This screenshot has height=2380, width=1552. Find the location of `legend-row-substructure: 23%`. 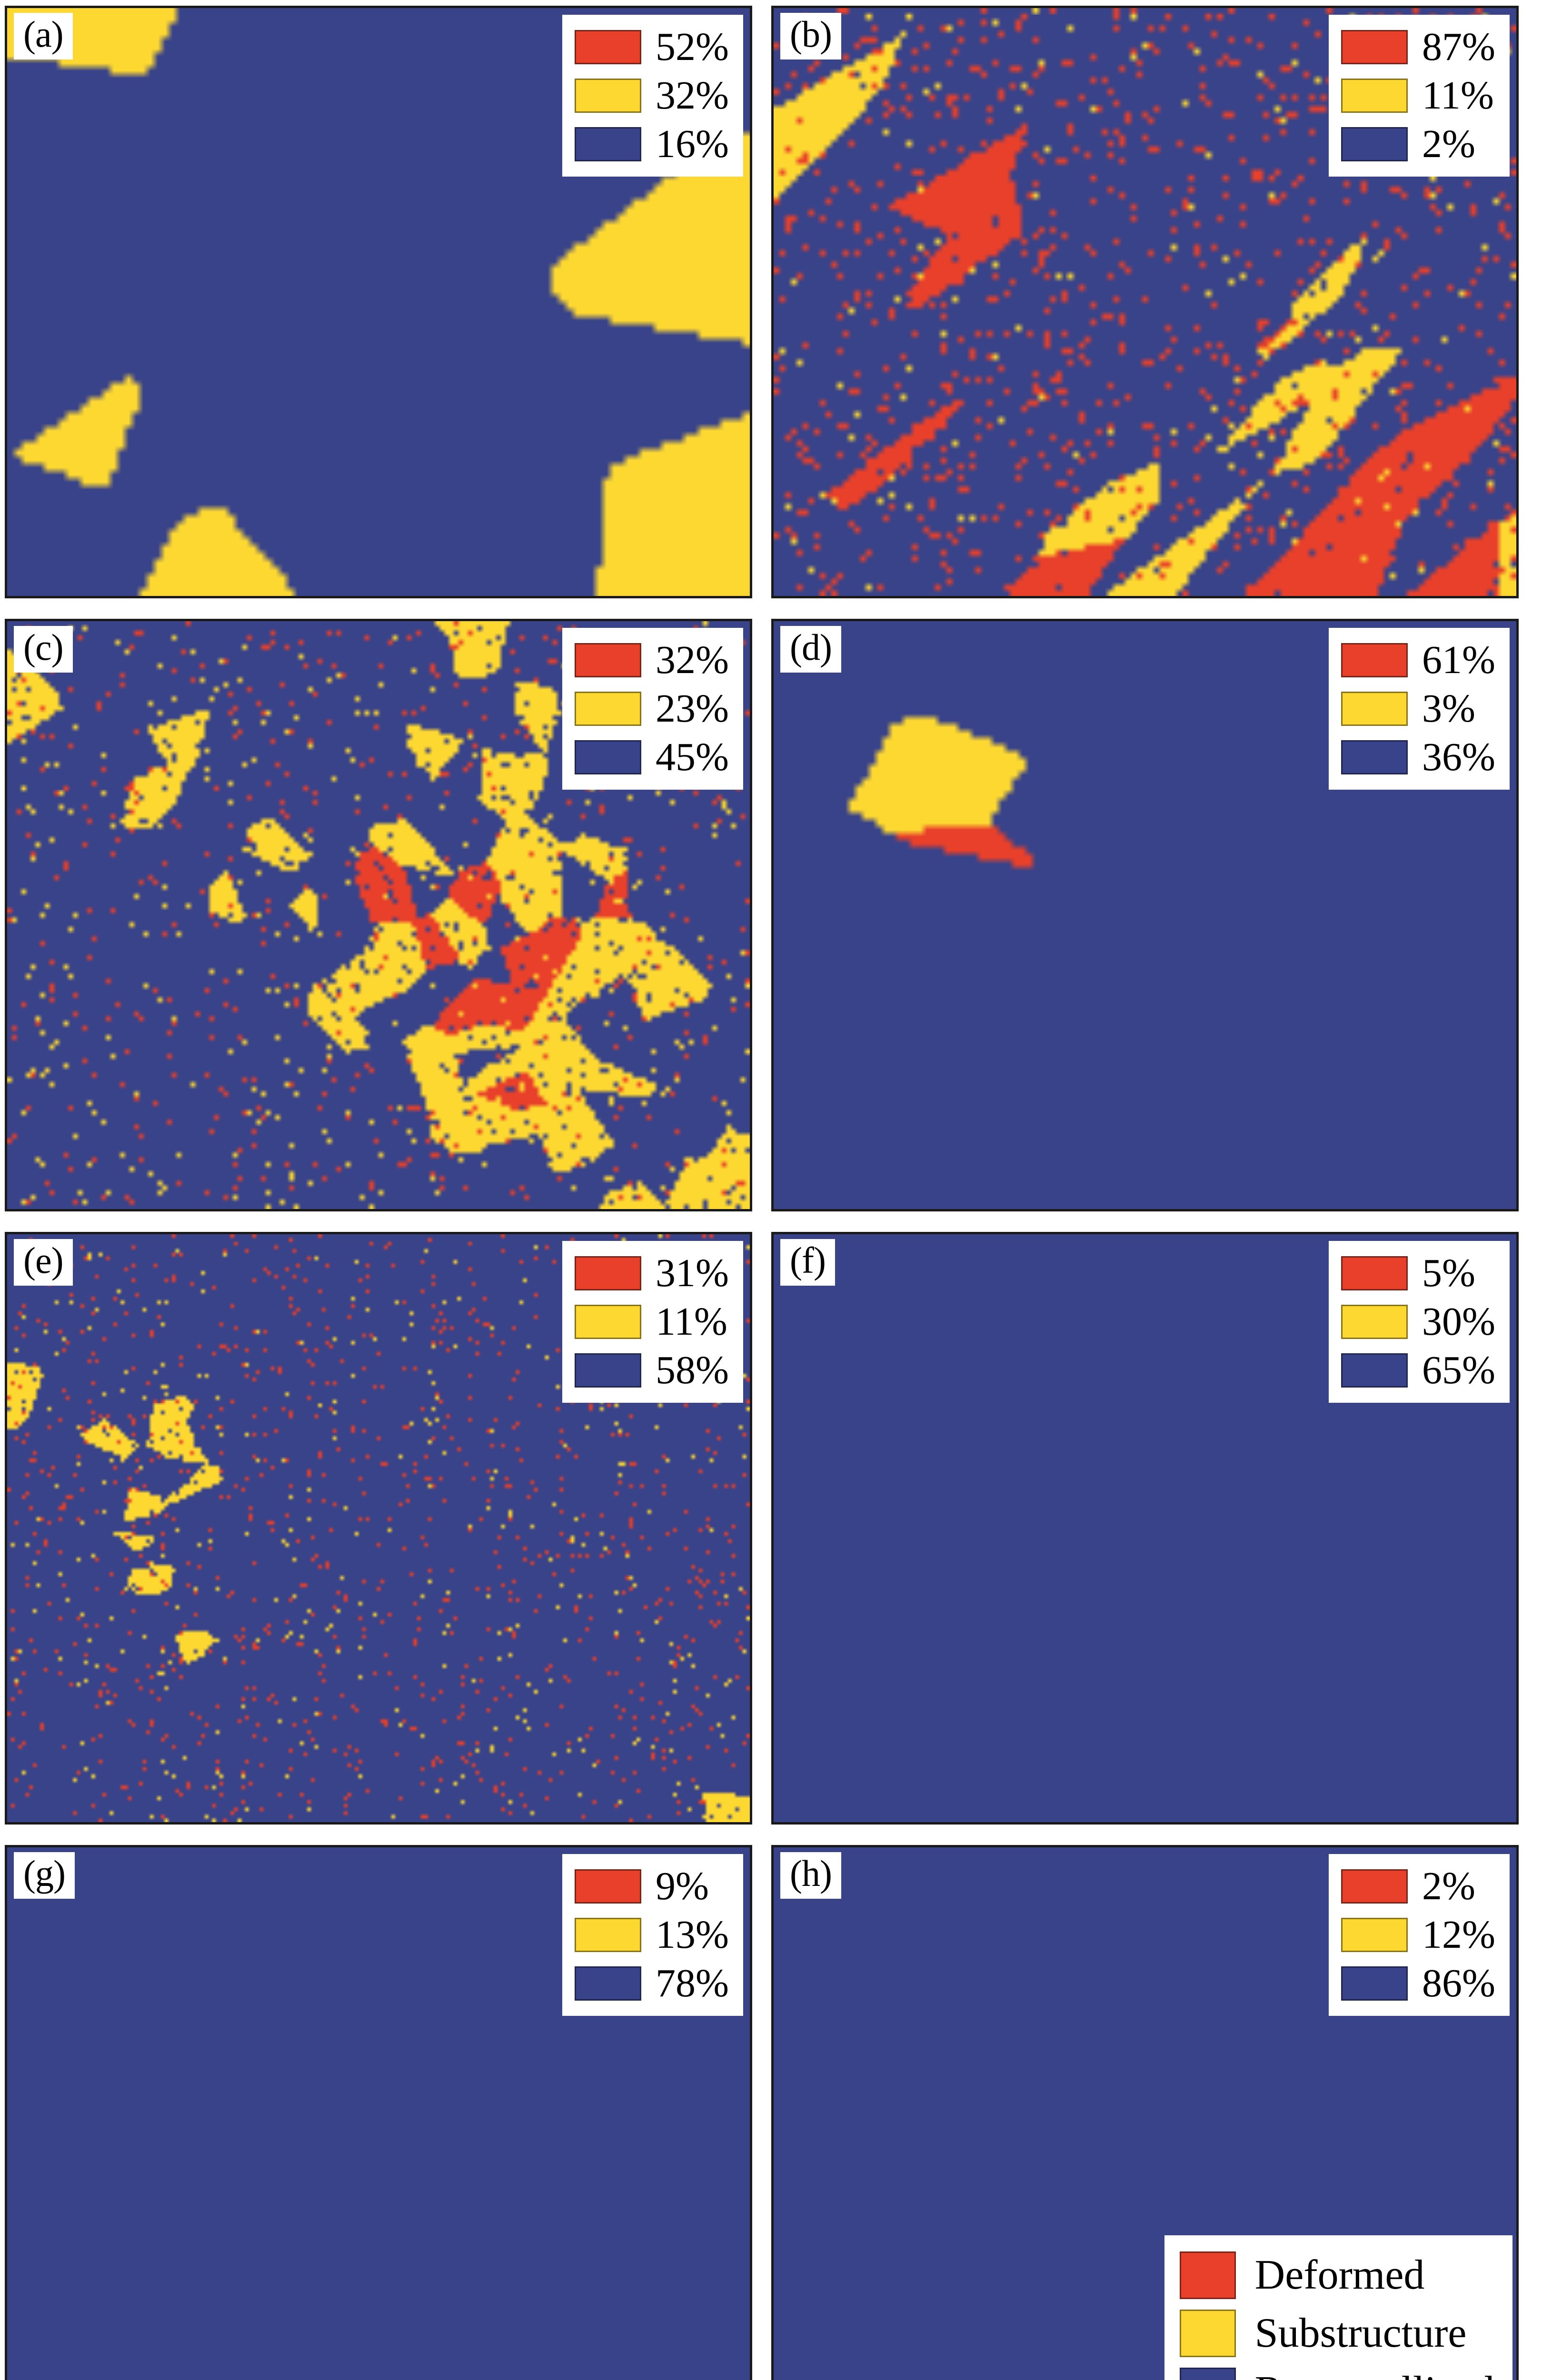

legend-row-substructure: 23% is located at coordinates (652, 709).